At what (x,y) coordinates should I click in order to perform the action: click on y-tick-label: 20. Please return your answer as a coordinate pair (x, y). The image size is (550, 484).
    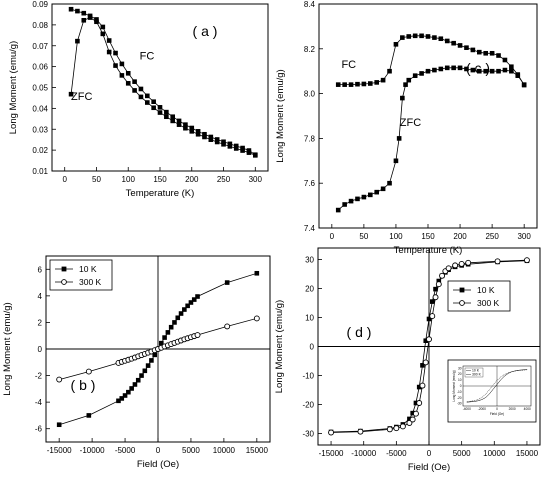
    Looking at the image, I should click on (309, 289).